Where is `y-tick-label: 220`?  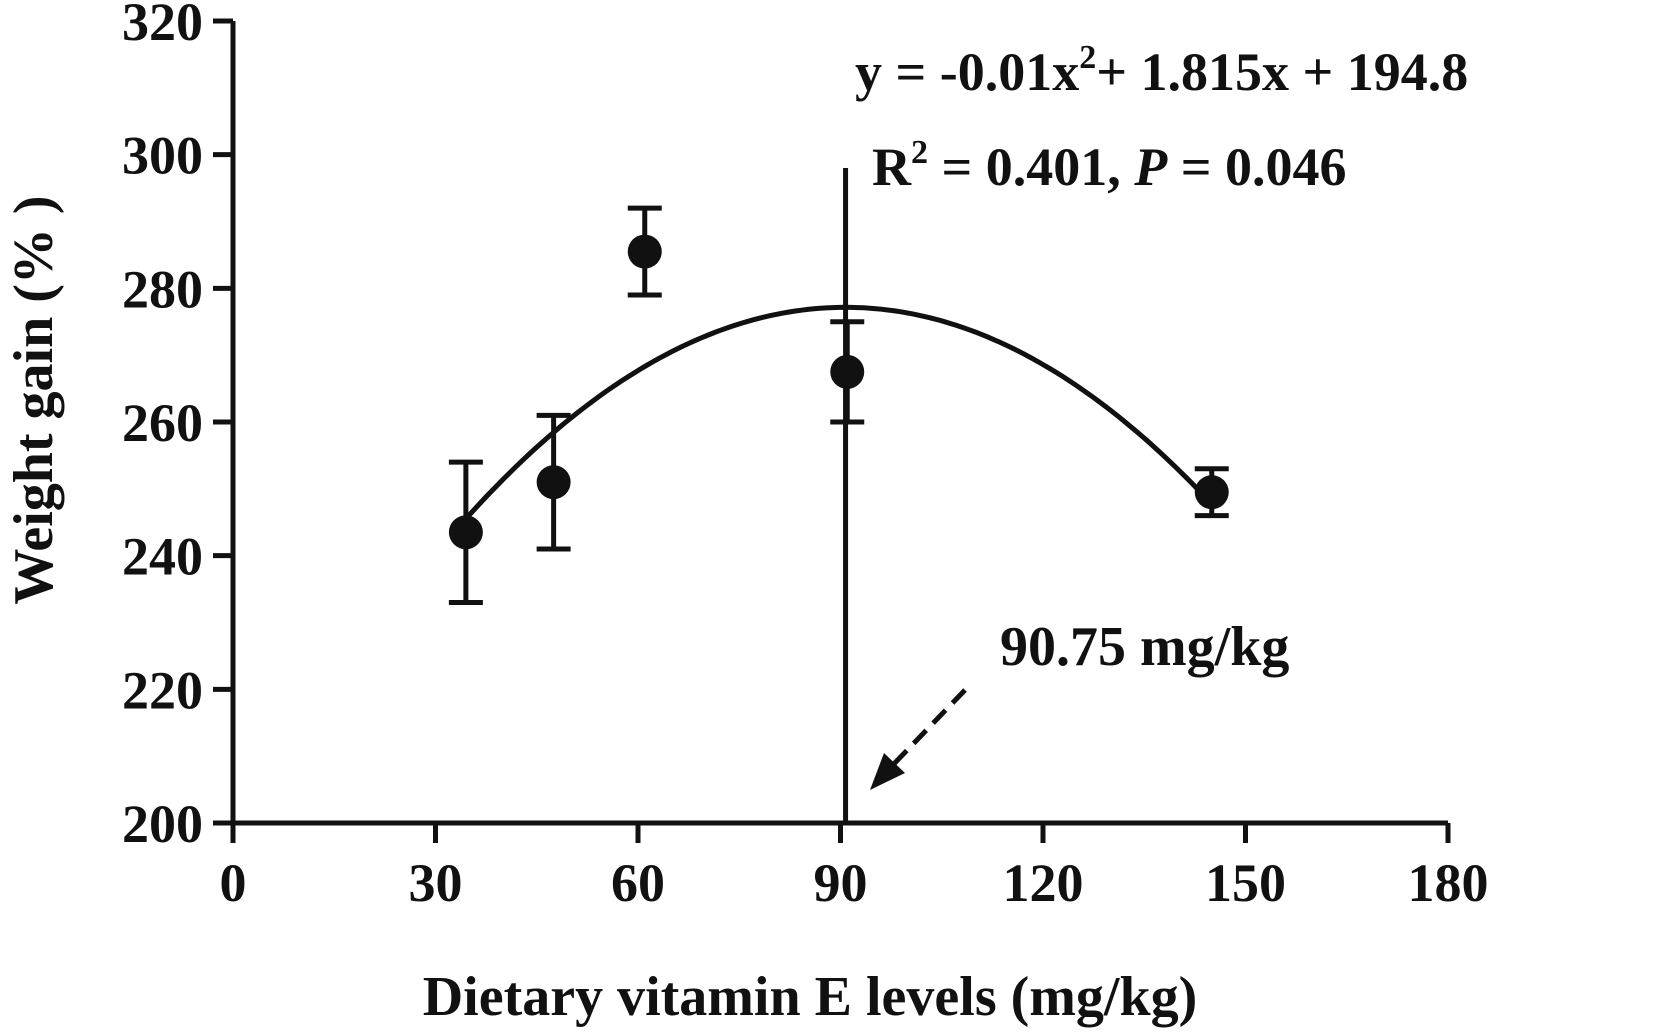 y-tick-label: 220 is located at coordinates (162, 690).